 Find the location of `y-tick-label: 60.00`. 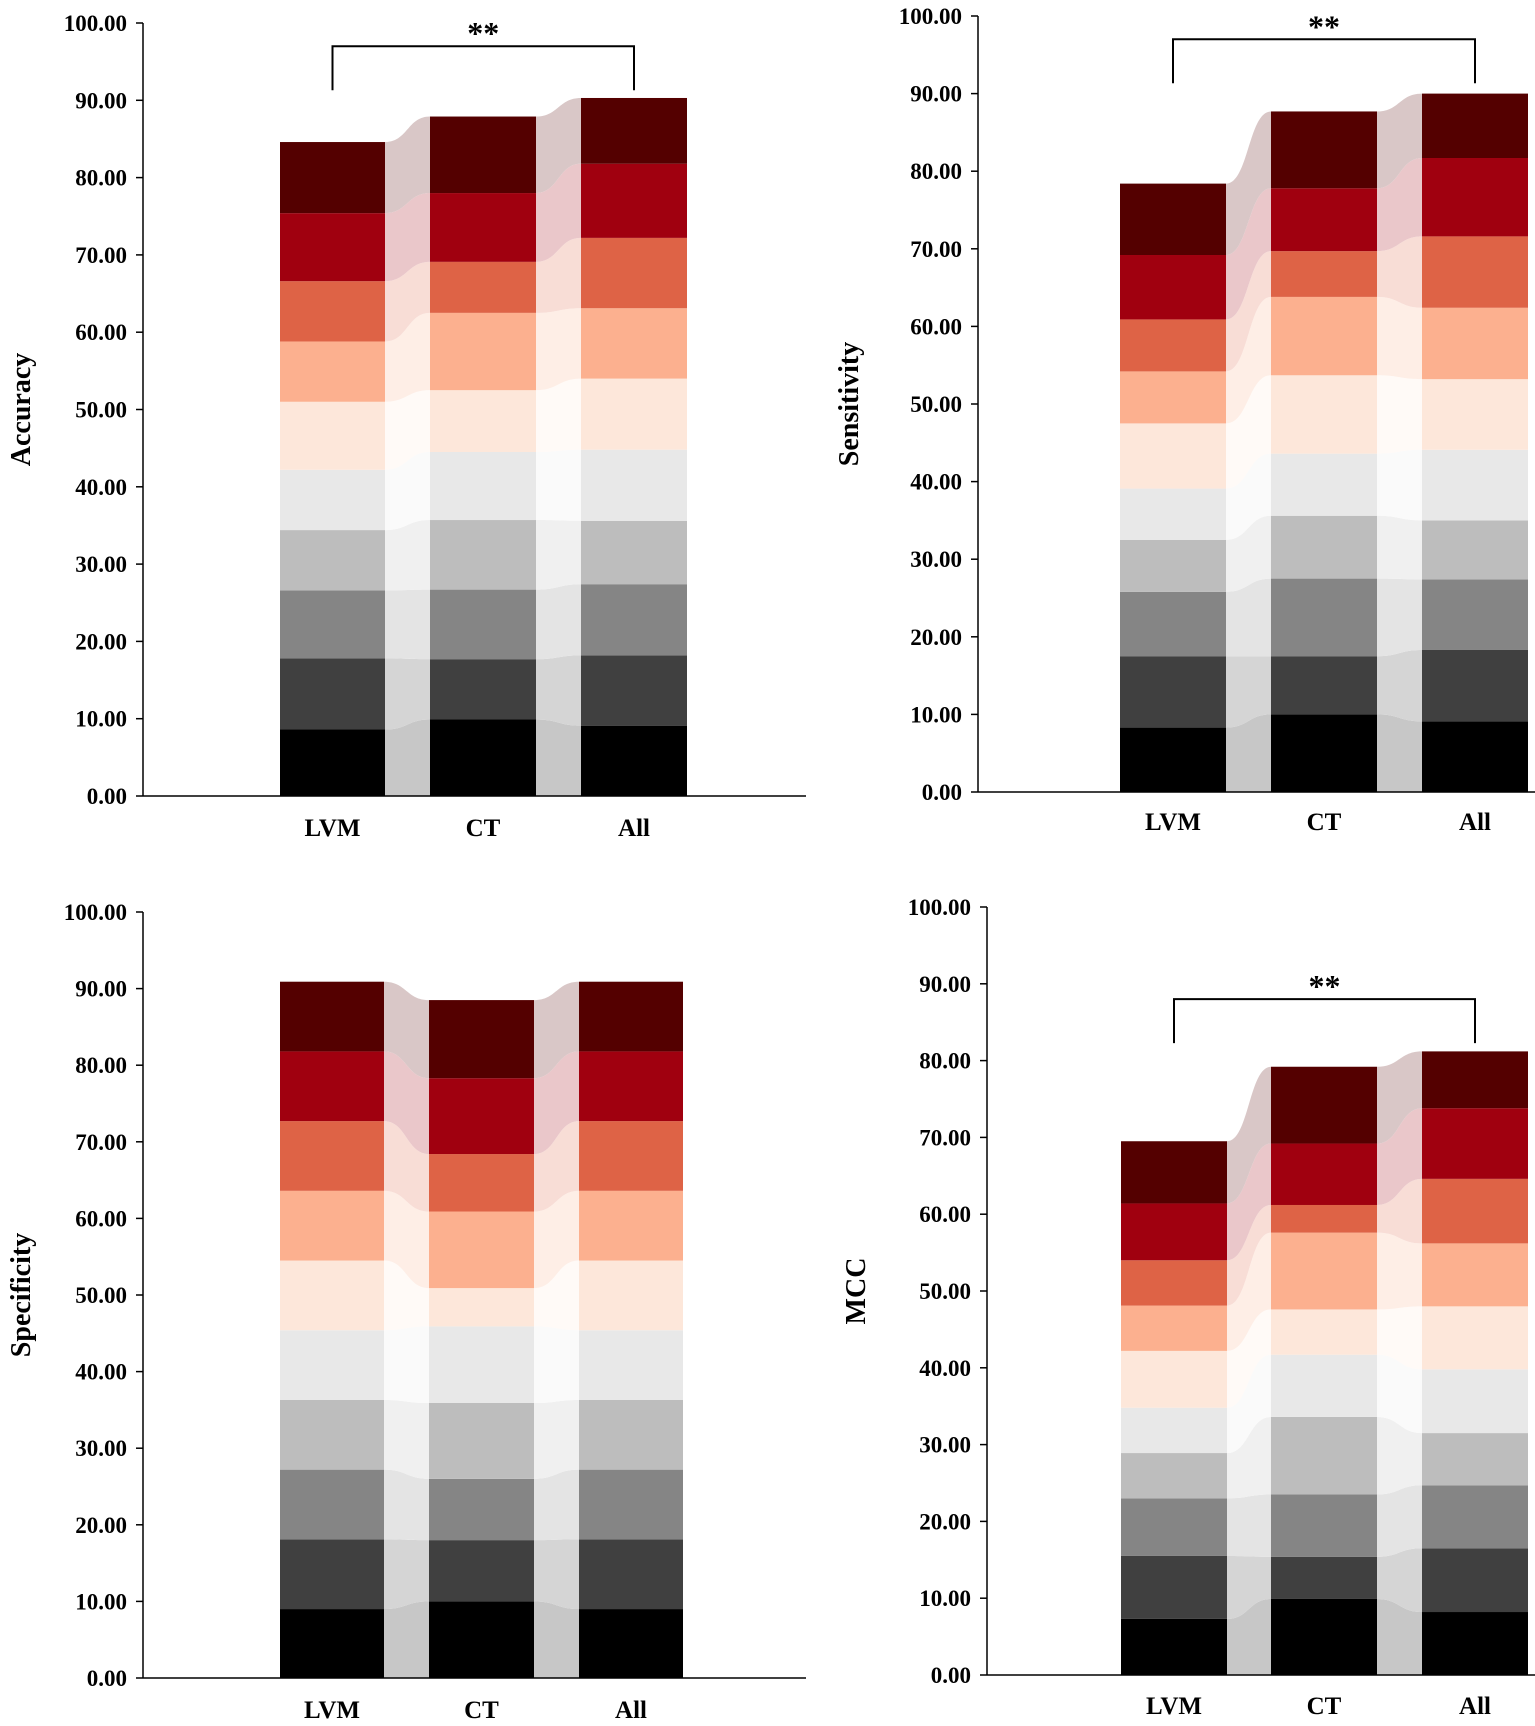

y-tick-label: 60.00 is located at coordinates (945, 1214).